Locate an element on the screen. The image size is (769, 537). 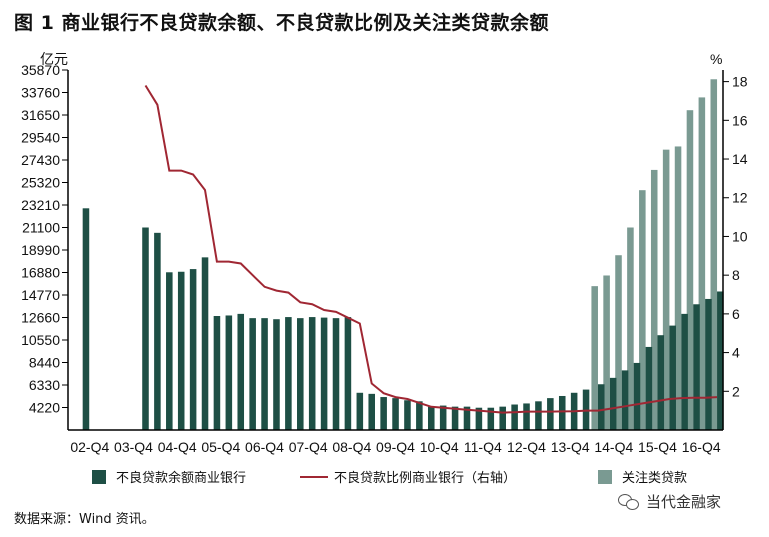
x-tick-label: 08-Q4 is located at coordinates (351, 447).